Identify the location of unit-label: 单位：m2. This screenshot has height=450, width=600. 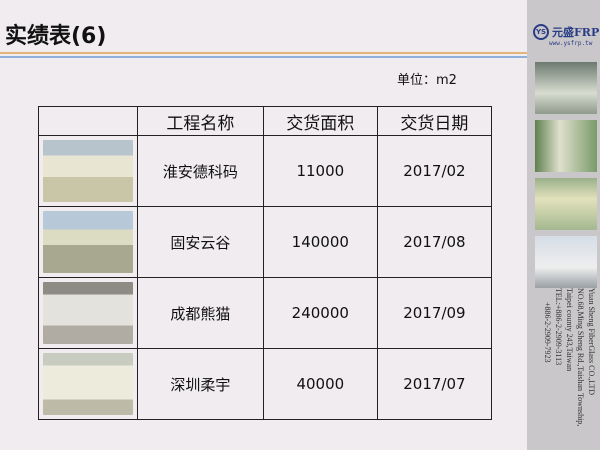
(427, 80).